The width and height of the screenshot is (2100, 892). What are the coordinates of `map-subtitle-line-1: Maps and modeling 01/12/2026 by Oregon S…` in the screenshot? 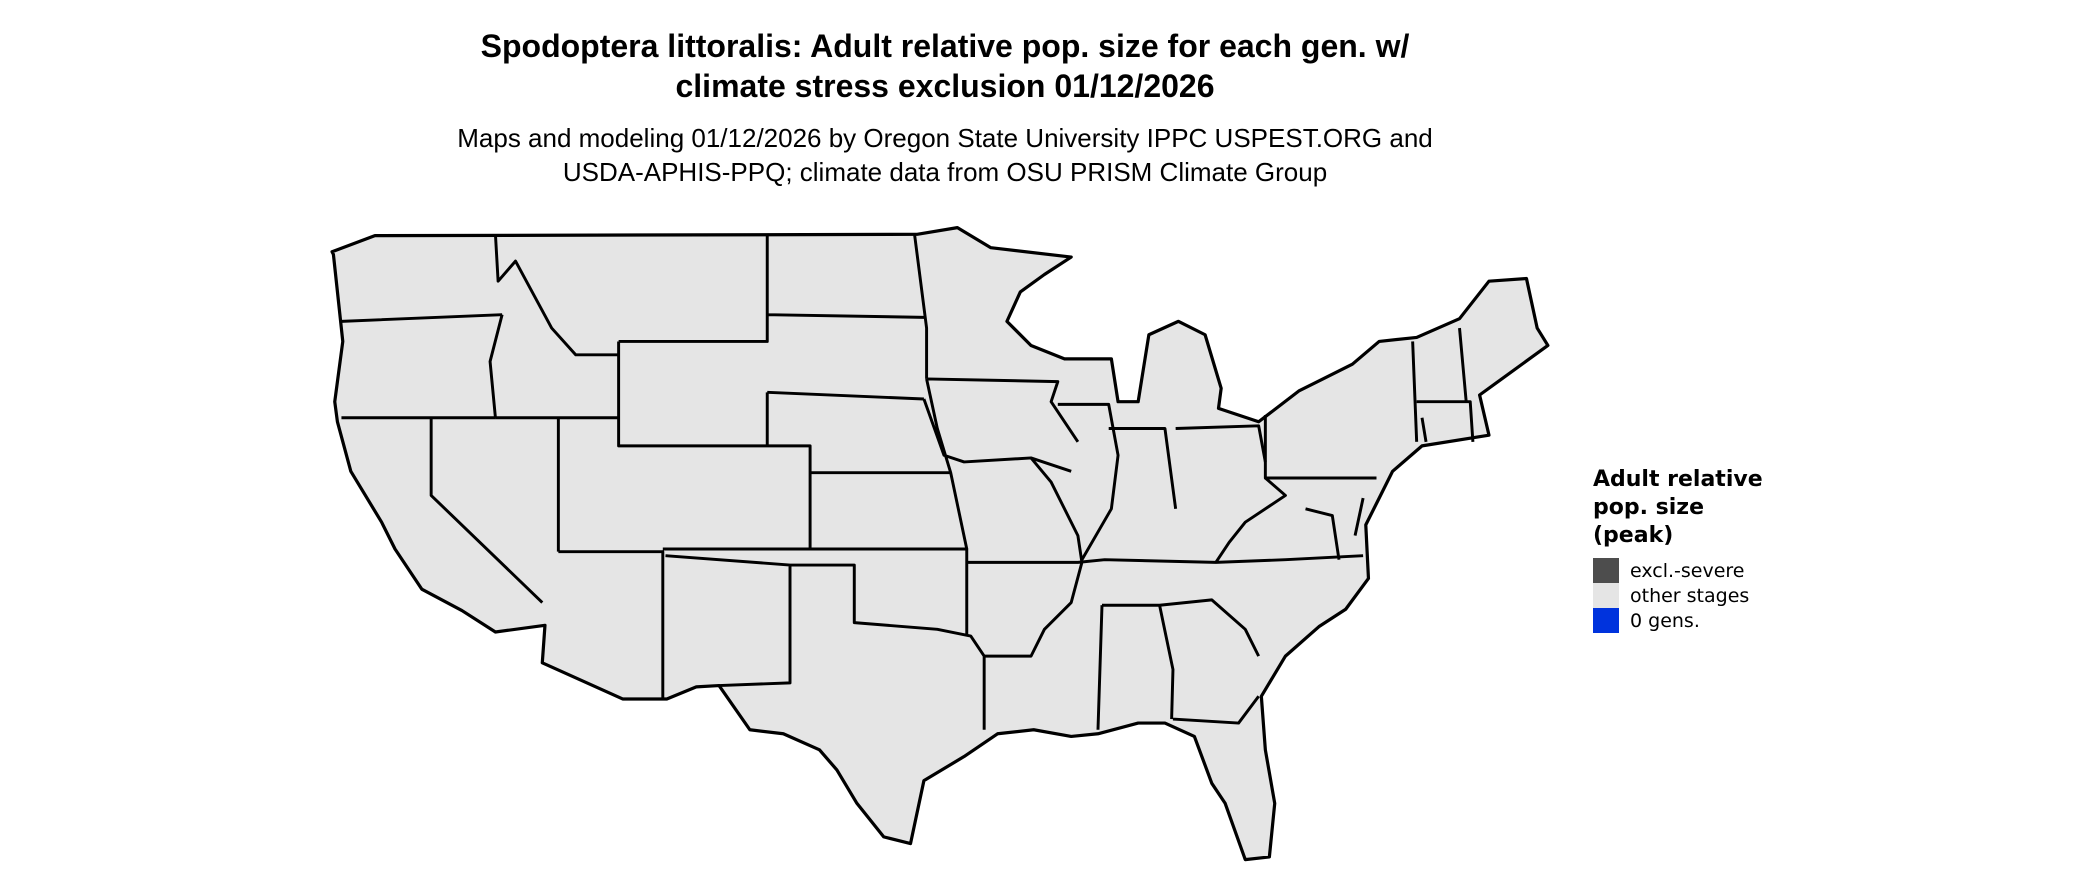 It's located at (945, 138).